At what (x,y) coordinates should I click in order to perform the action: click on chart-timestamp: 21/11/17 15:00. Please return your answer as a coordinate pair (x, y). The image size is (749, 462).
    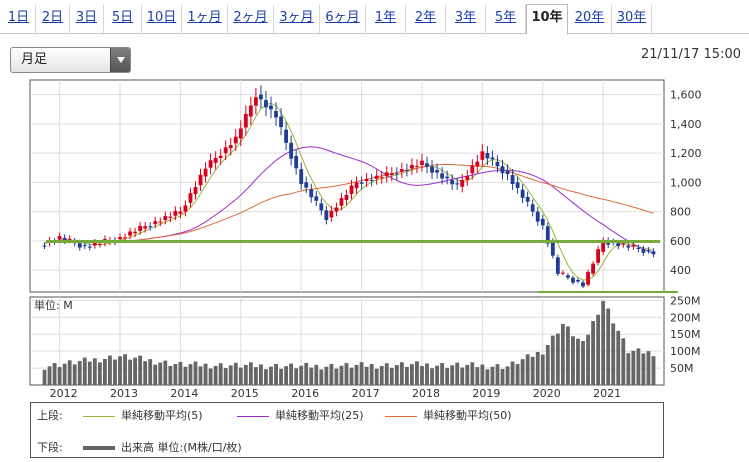
    Looking at the image, I should click on (691, 54).